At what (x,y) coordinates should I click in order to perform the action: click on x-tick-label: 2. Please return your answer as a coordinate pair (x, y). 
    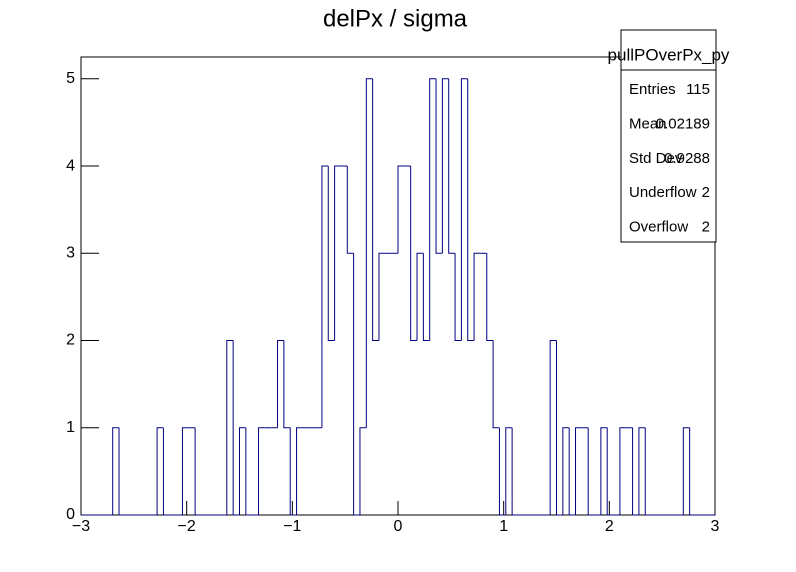
    Looking at the image, I should click on (609, 526).